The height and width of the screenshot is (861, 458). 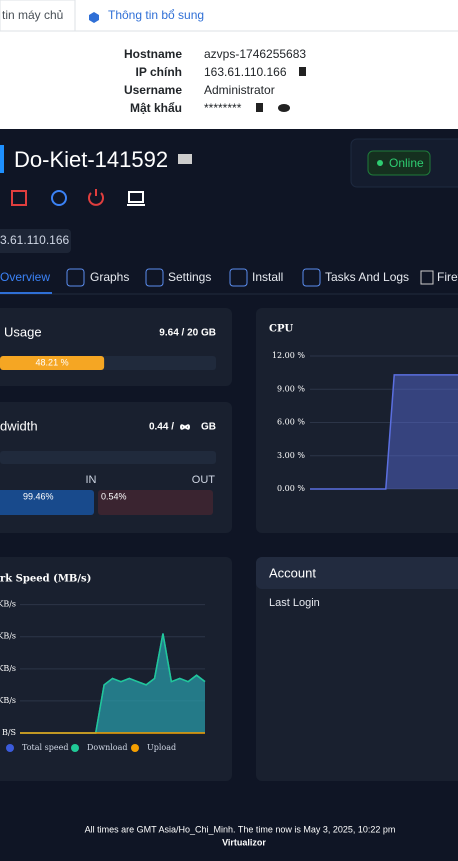 What do you see at coordinates (91, 480) in the screenshot?
I see `in-label: IN` at bounding box center [91, 480].